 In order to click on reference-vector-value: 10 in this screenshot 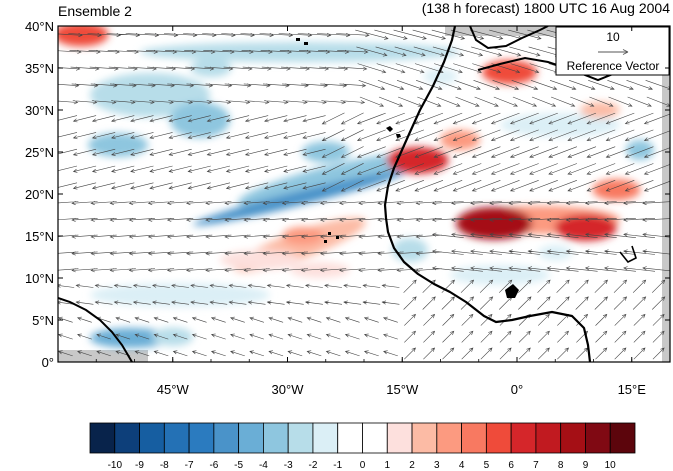, I will do `click(613, 37)`.